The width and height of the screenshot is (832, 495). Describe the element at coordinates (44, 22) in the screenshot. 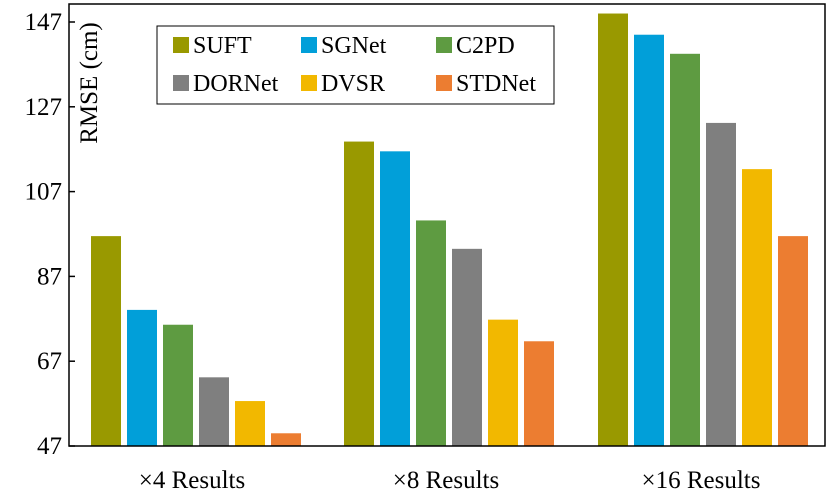

I see `y-tick-label: 147` at that location.